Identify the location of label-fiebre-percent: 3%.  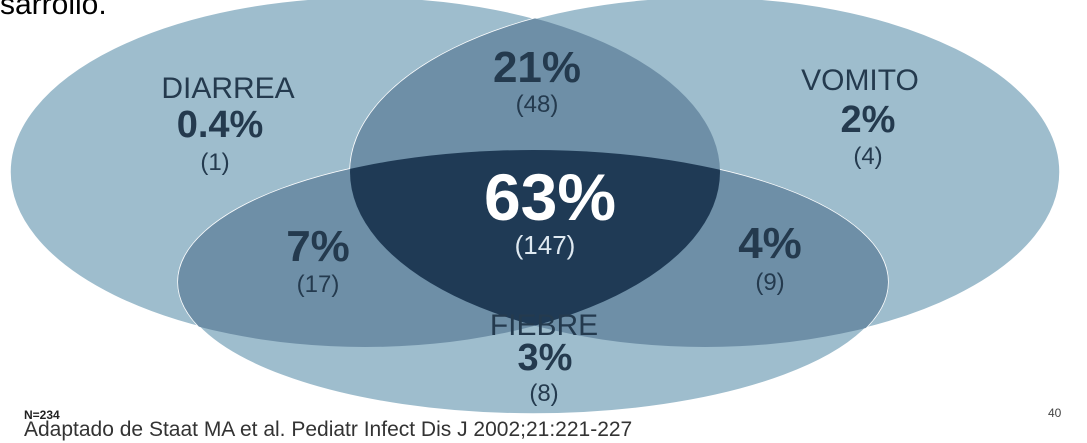
(545, 358).